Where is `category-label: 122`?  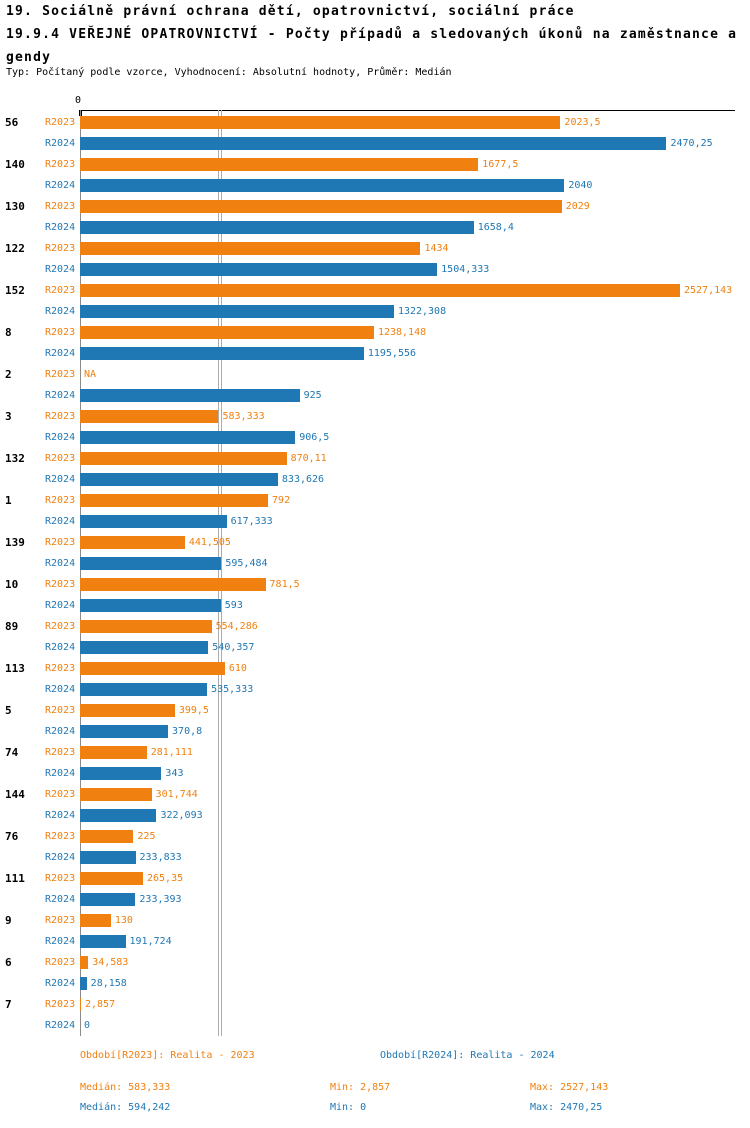 category-label: 122 is located at coordinates (15, 248).